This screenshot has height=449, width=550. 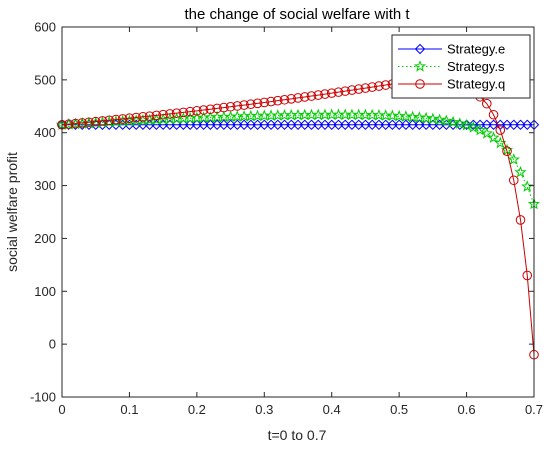 I want to click on x-axis-title: t=0 to 0.7, so click(x=297, y=435).